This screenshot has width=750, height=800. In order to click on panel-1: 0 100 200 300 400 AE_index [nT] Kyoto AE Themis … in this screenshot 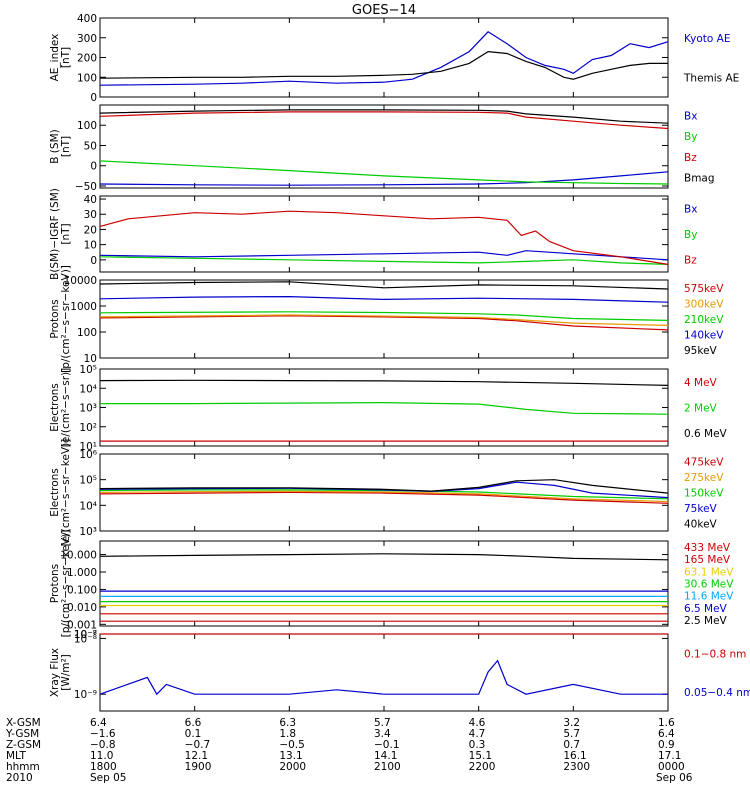, I will do `click(394, 58)`.